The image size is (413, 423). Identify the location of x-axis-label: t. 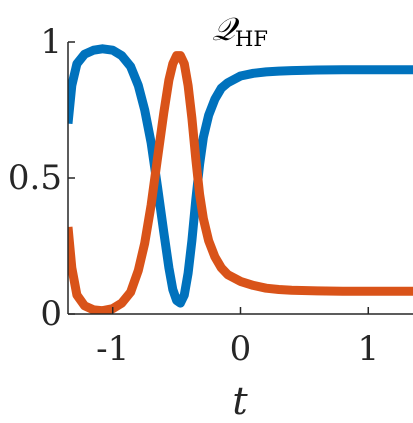
(240, 401).